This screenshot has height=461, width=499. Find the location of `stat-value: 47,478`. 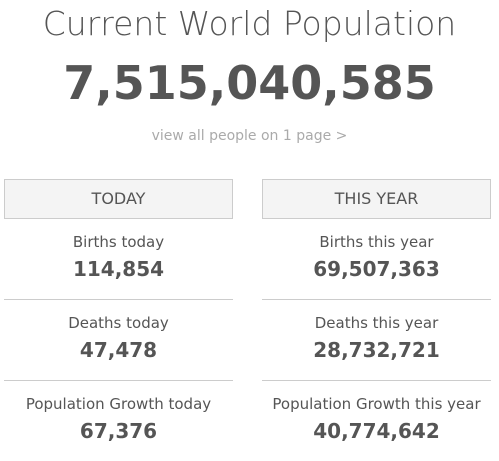

stat-value: 47,478 is located at coordinates (118, 350).